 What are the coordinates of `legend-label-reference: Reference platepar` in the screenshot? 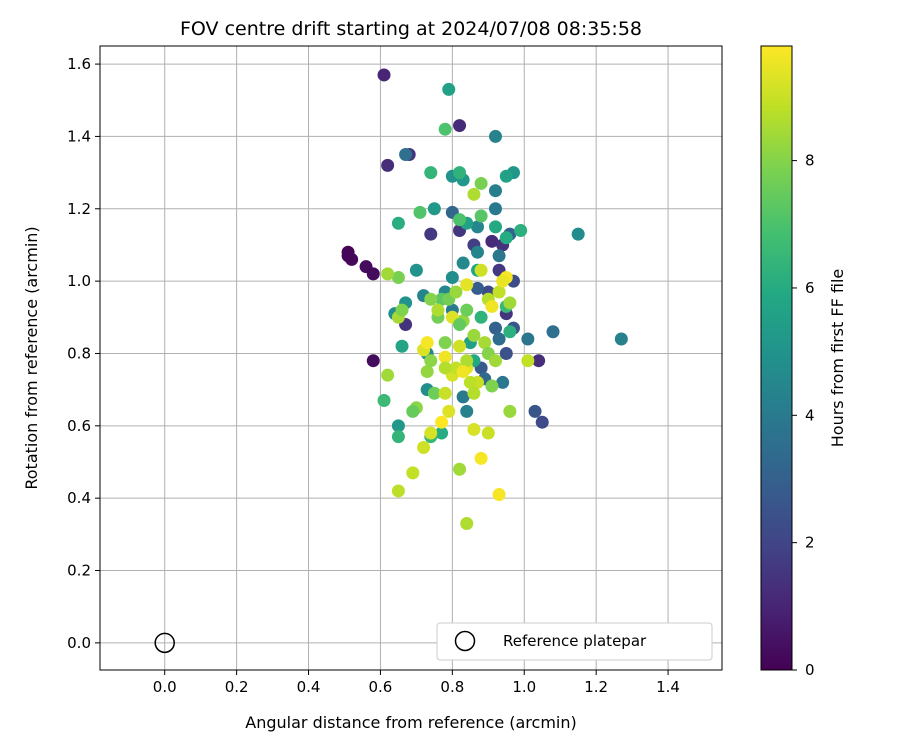 It's located at (575, 641).